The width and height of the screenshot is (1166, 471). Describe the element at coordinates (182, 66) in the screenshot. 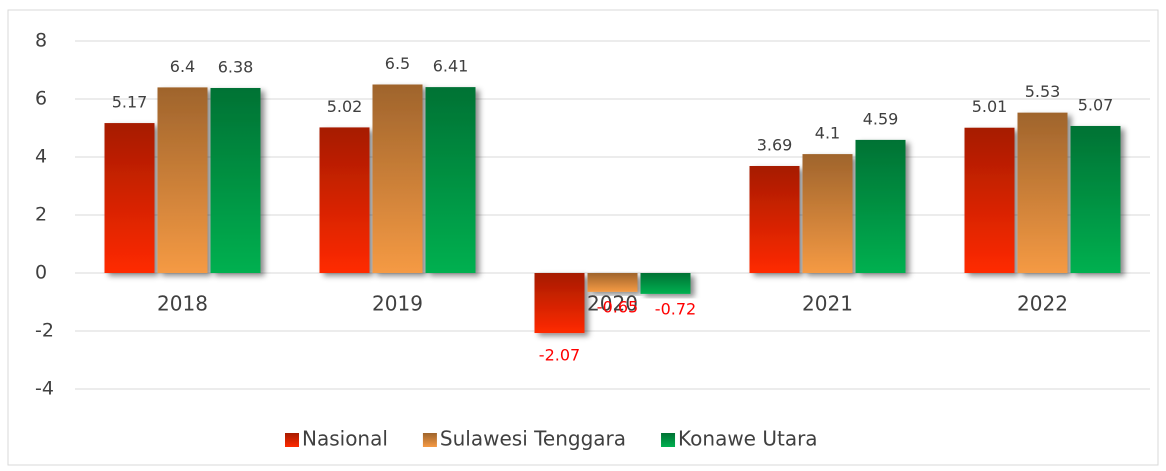

I see `data-label: 6.4` at that location.